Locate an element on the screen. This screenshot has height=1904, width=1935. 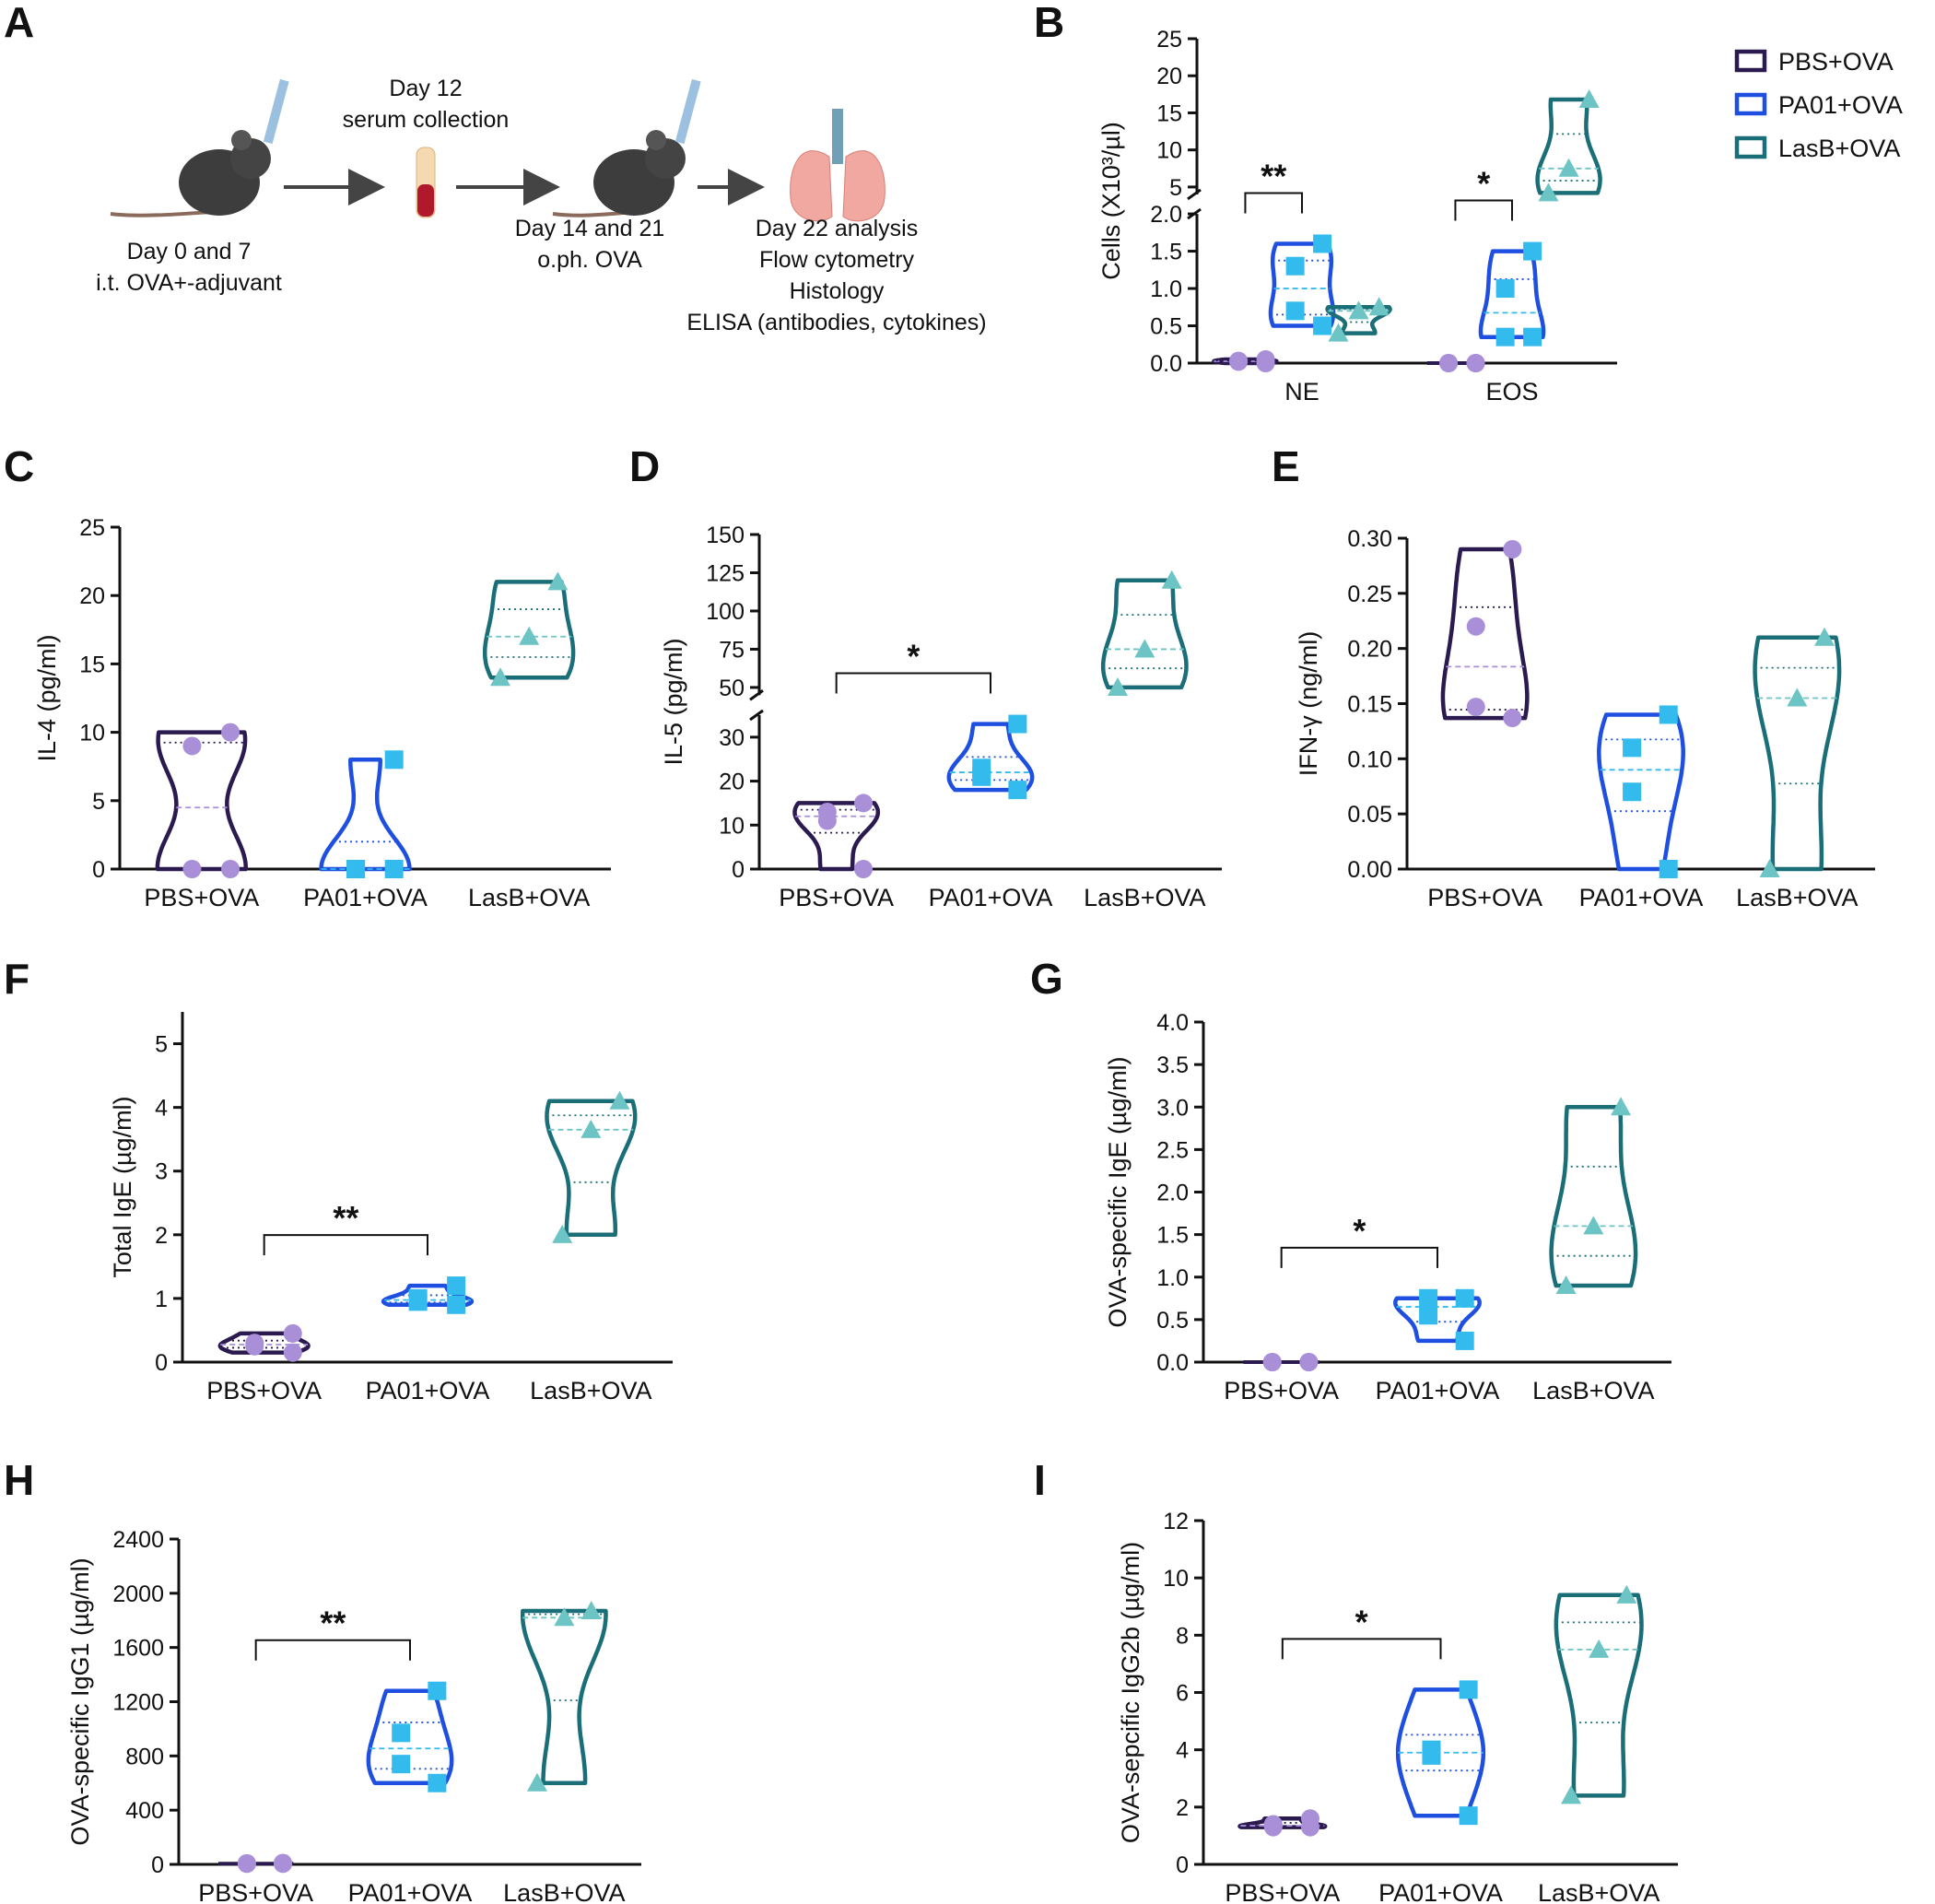
y-axis-label: IL-5 (pg/ml) is located at coordinates (673, 701).